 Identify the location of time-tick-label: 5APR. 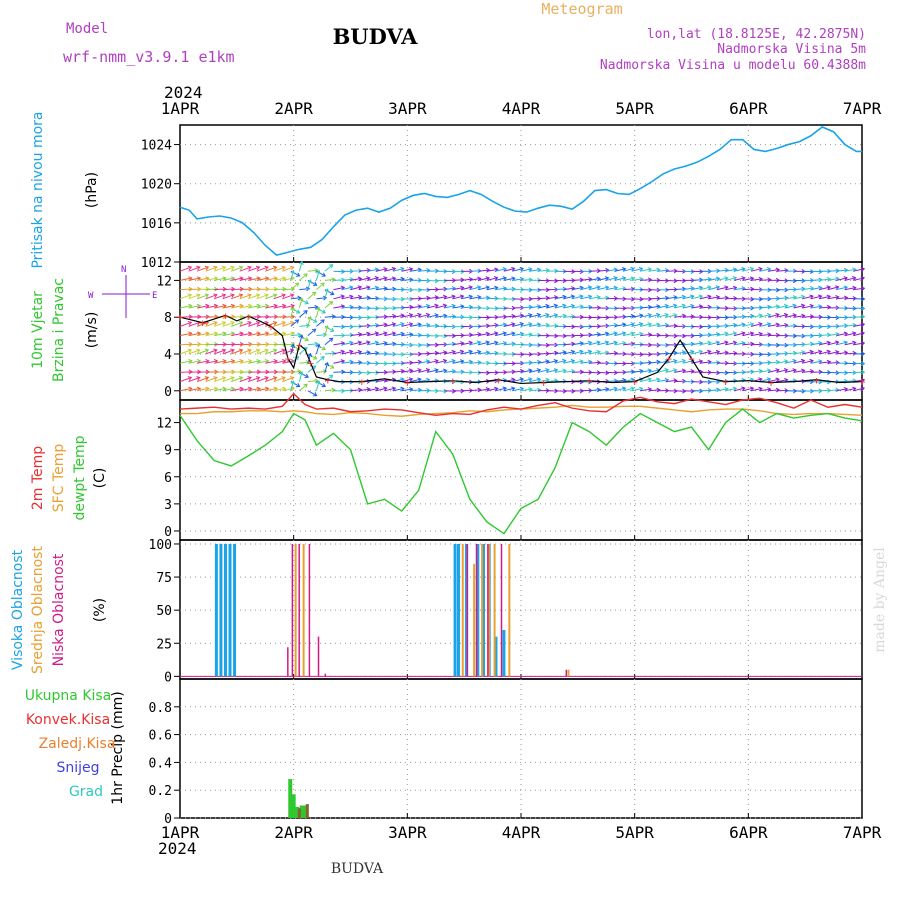
(634, 108).